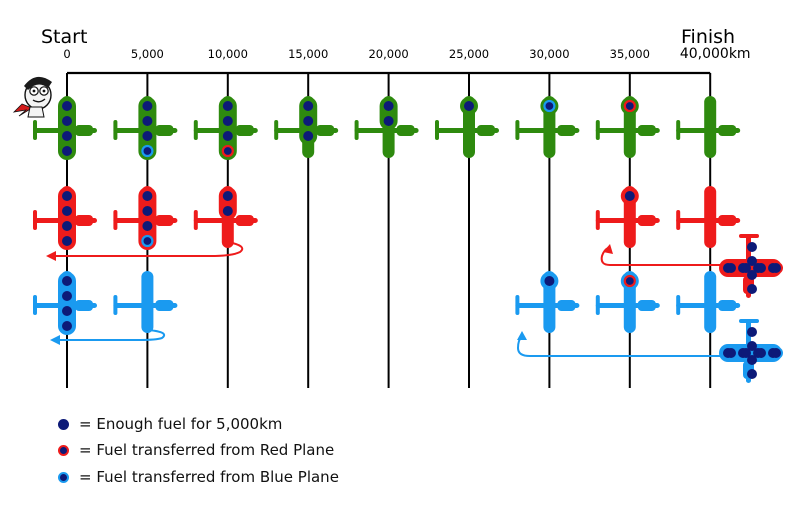 The image size is (800, 511). I want to click on legend-text-red-transfer: = Fuel transferred from Red Plane, so click(207, 450).